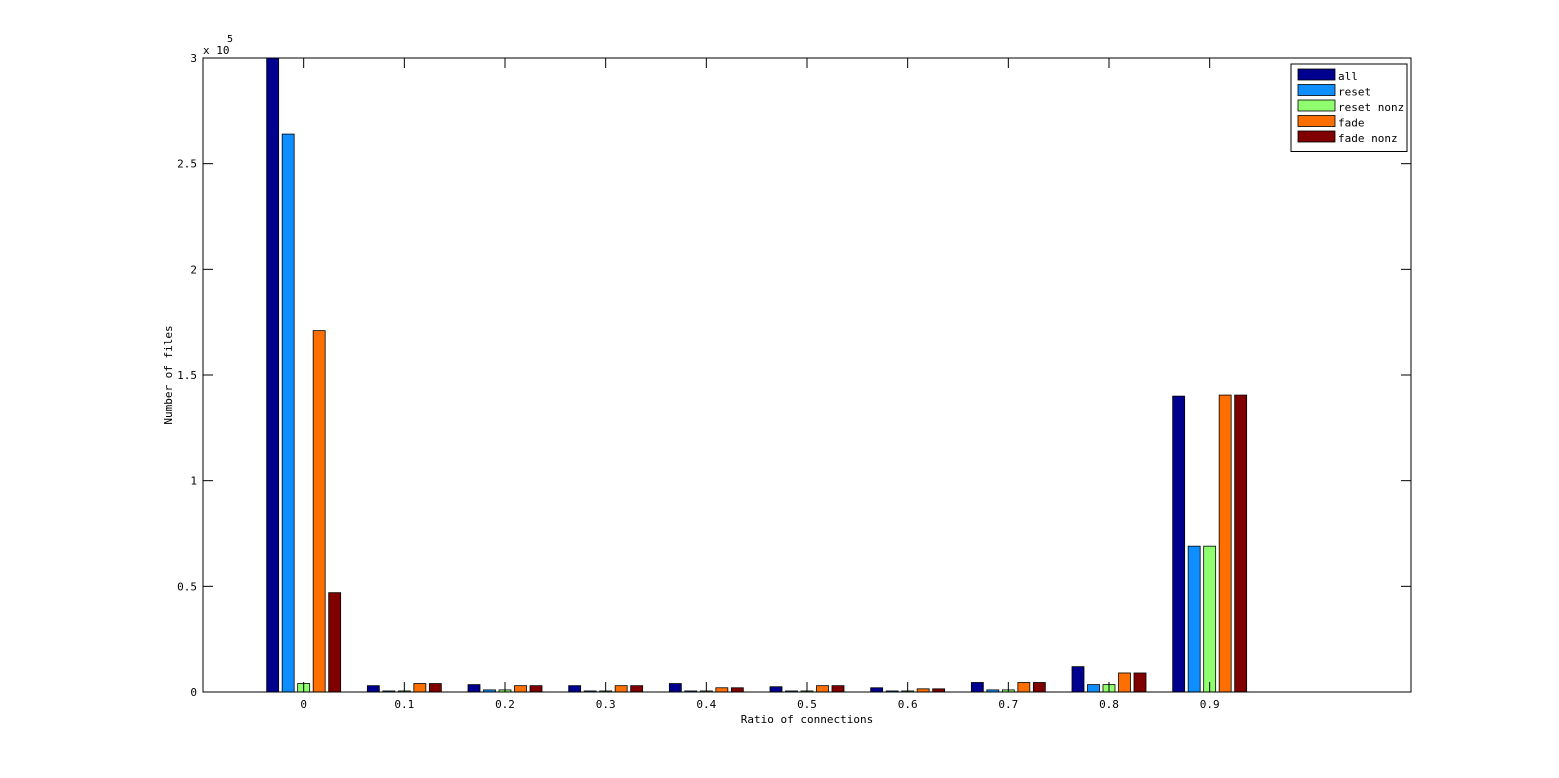 The image size is (1559, 778). Describe the element at coordinates (474, 688) in the screenshot. I see `bar-all-0.2` at that location.